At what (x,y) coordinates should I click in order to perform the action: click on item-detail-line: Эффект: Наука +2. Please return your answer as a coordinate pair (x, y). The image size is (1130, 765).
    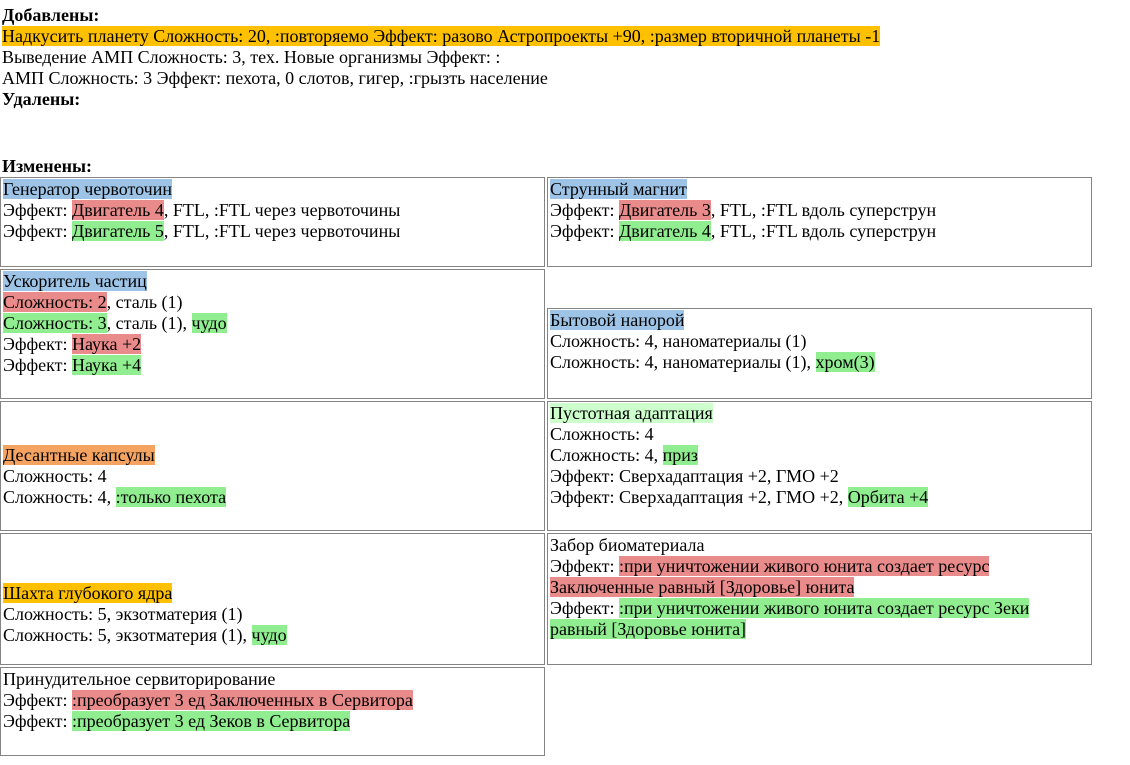
    Looking at the image, I should click on (272, 344).